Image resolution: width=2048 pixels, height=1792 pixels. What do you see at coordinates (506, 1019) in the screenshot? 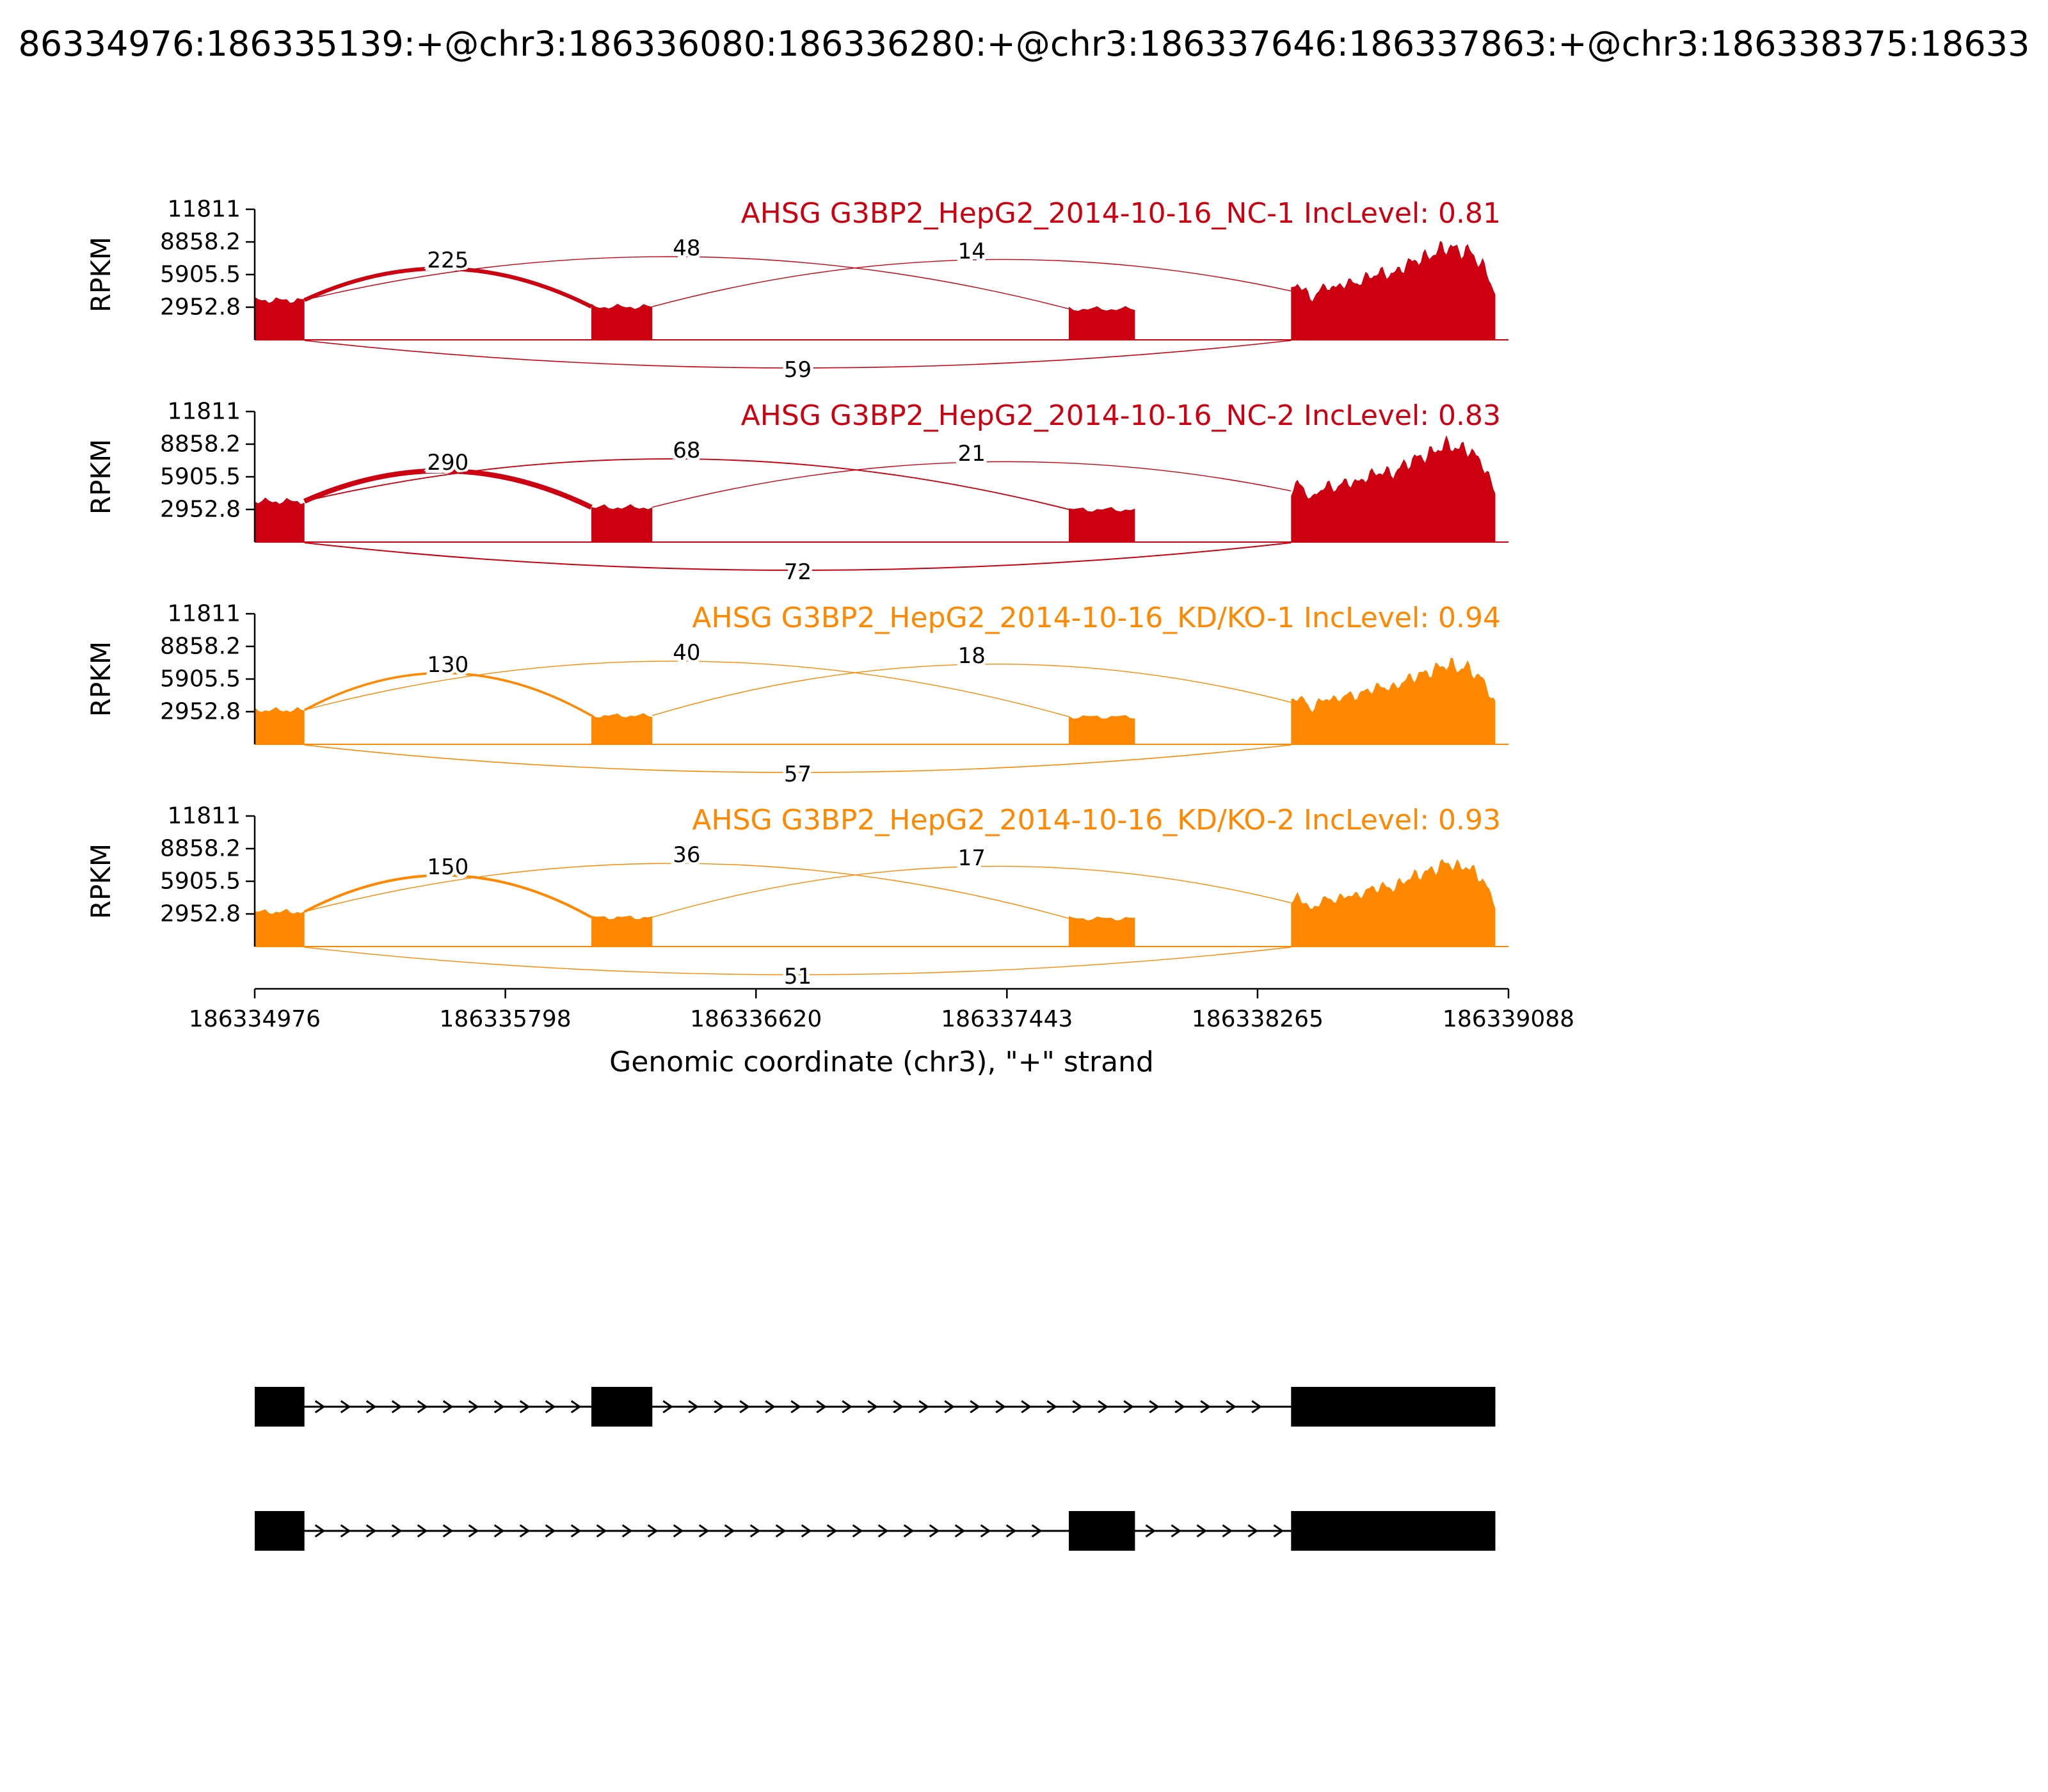
I see `x-tick-label: 186335798` at bounding box center [506, 1019].